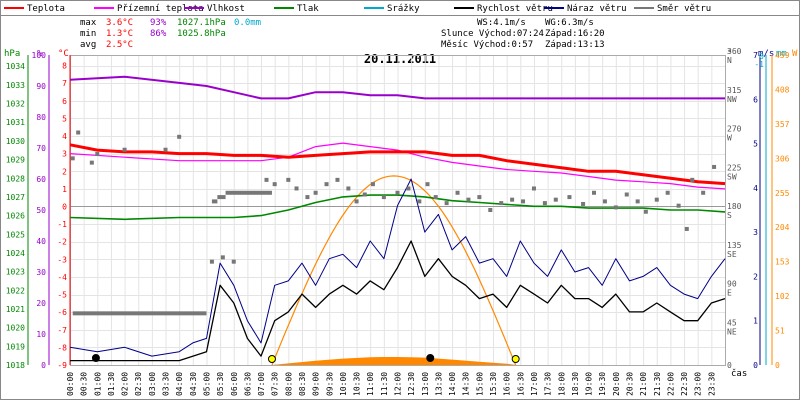 The width and height of the screenshot is (800, 400). Describe the element at coordinates (684, 384) in the screenshot. I see `x-axis-tick: 22:30` at that location.